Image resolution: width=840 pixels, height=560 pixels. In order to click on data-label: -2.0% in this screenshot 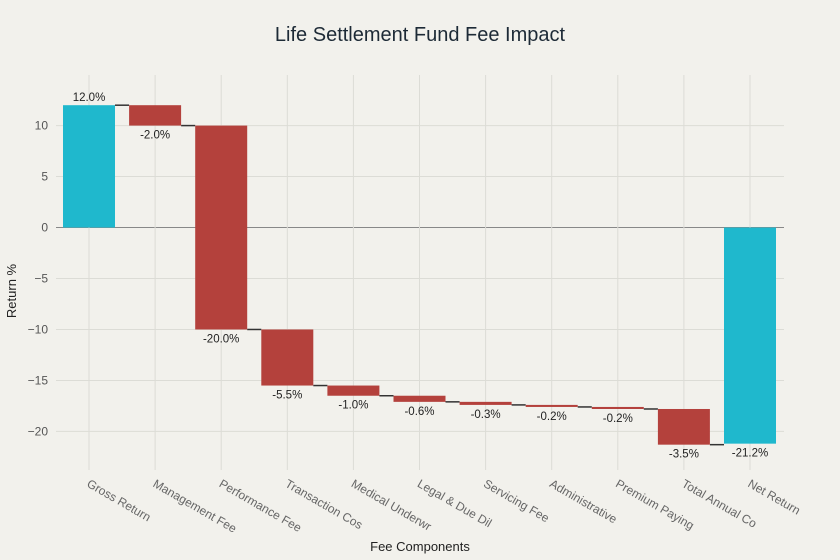, I will do `click(155, 136)`.